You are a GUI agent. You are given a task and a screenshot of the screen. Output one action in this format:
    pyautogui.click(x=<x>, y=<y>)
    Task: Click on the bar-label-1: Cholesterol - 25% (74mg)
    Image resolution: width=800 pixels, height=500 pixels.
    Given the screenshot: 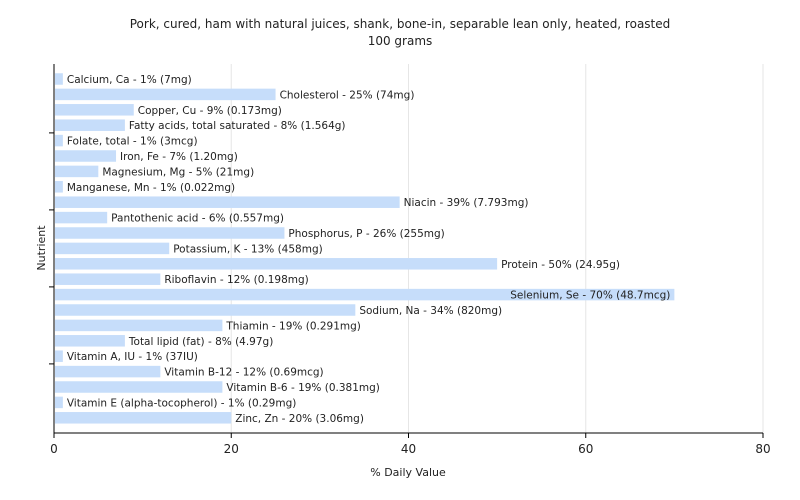 What is the action you would take?
    pyautogui.click(x=347, y=95)
    